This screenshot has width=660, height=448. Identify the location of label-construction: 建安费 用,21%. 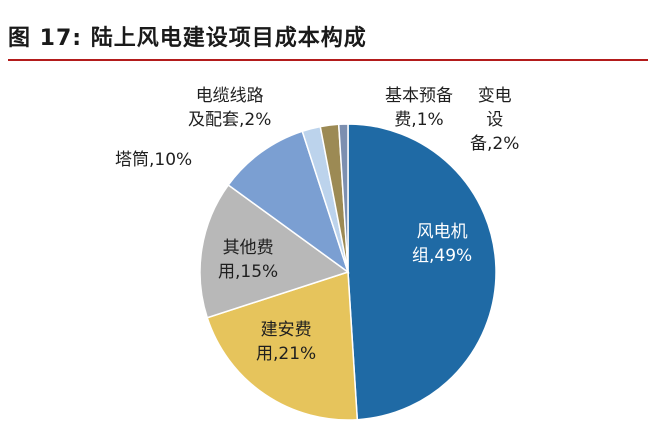
(286, 342).